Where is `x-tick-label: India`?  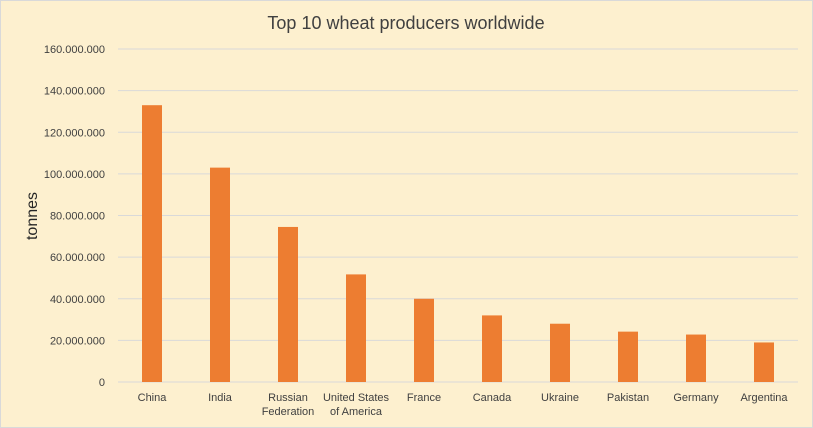
x-tick-label: India is located at coordinates (220, 398).